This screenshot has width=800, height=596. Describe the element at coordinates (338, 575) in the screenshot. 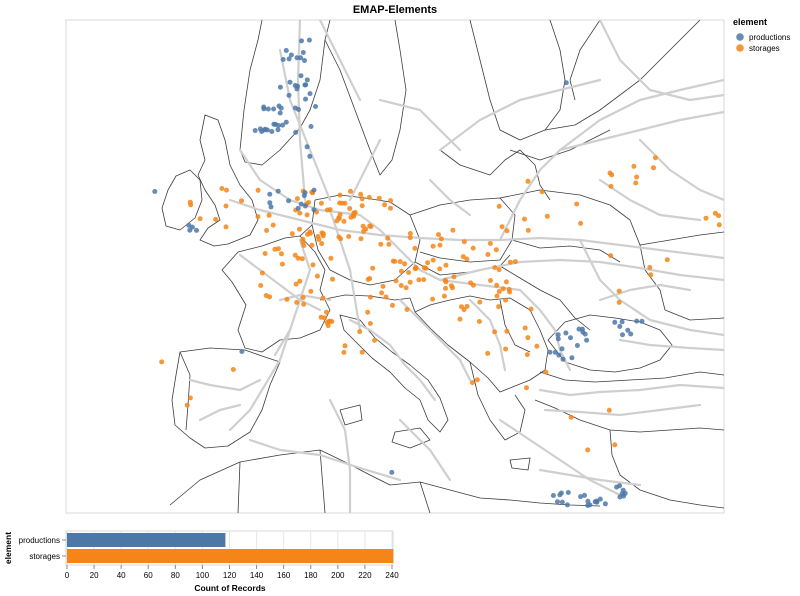

I see `bar-x-tick-label: 200` at that location.